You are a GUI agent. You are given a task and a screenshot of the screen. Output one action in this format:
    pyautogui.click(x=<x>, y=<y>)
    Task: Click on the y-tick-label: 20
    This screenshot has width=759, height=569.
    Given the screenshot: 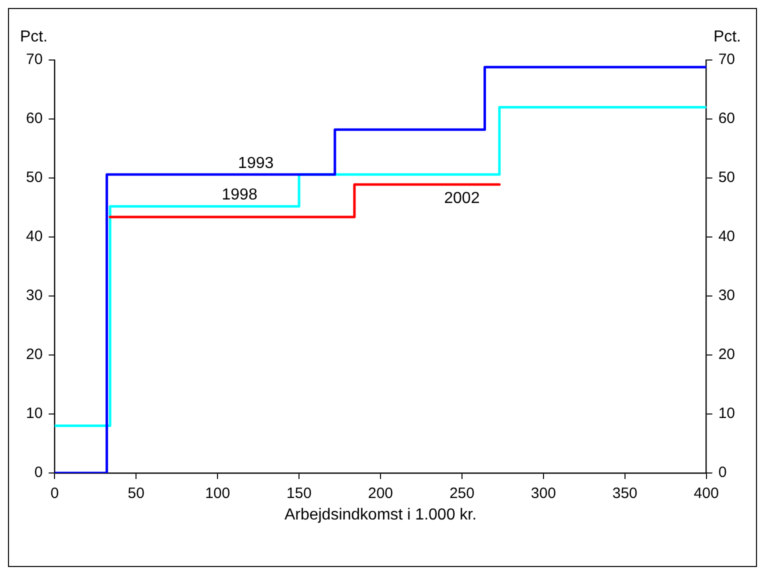 What is the action you would take?
    pyautogui.click(x=34, y=355)
    